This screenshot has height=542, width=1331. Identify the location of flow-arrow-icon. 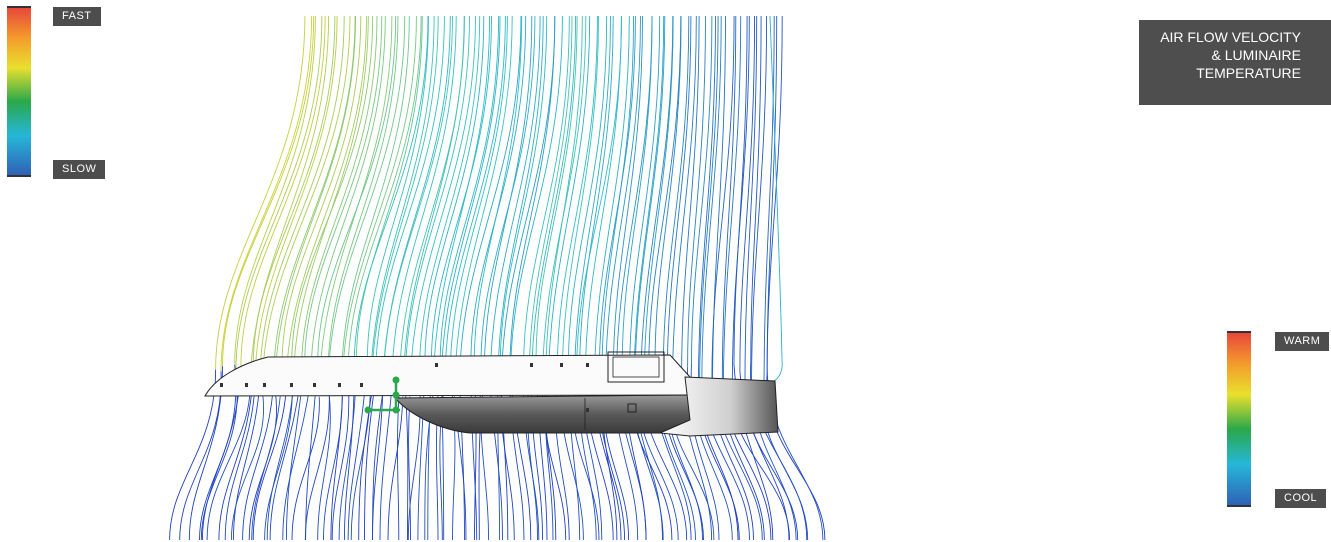
(382, 395).